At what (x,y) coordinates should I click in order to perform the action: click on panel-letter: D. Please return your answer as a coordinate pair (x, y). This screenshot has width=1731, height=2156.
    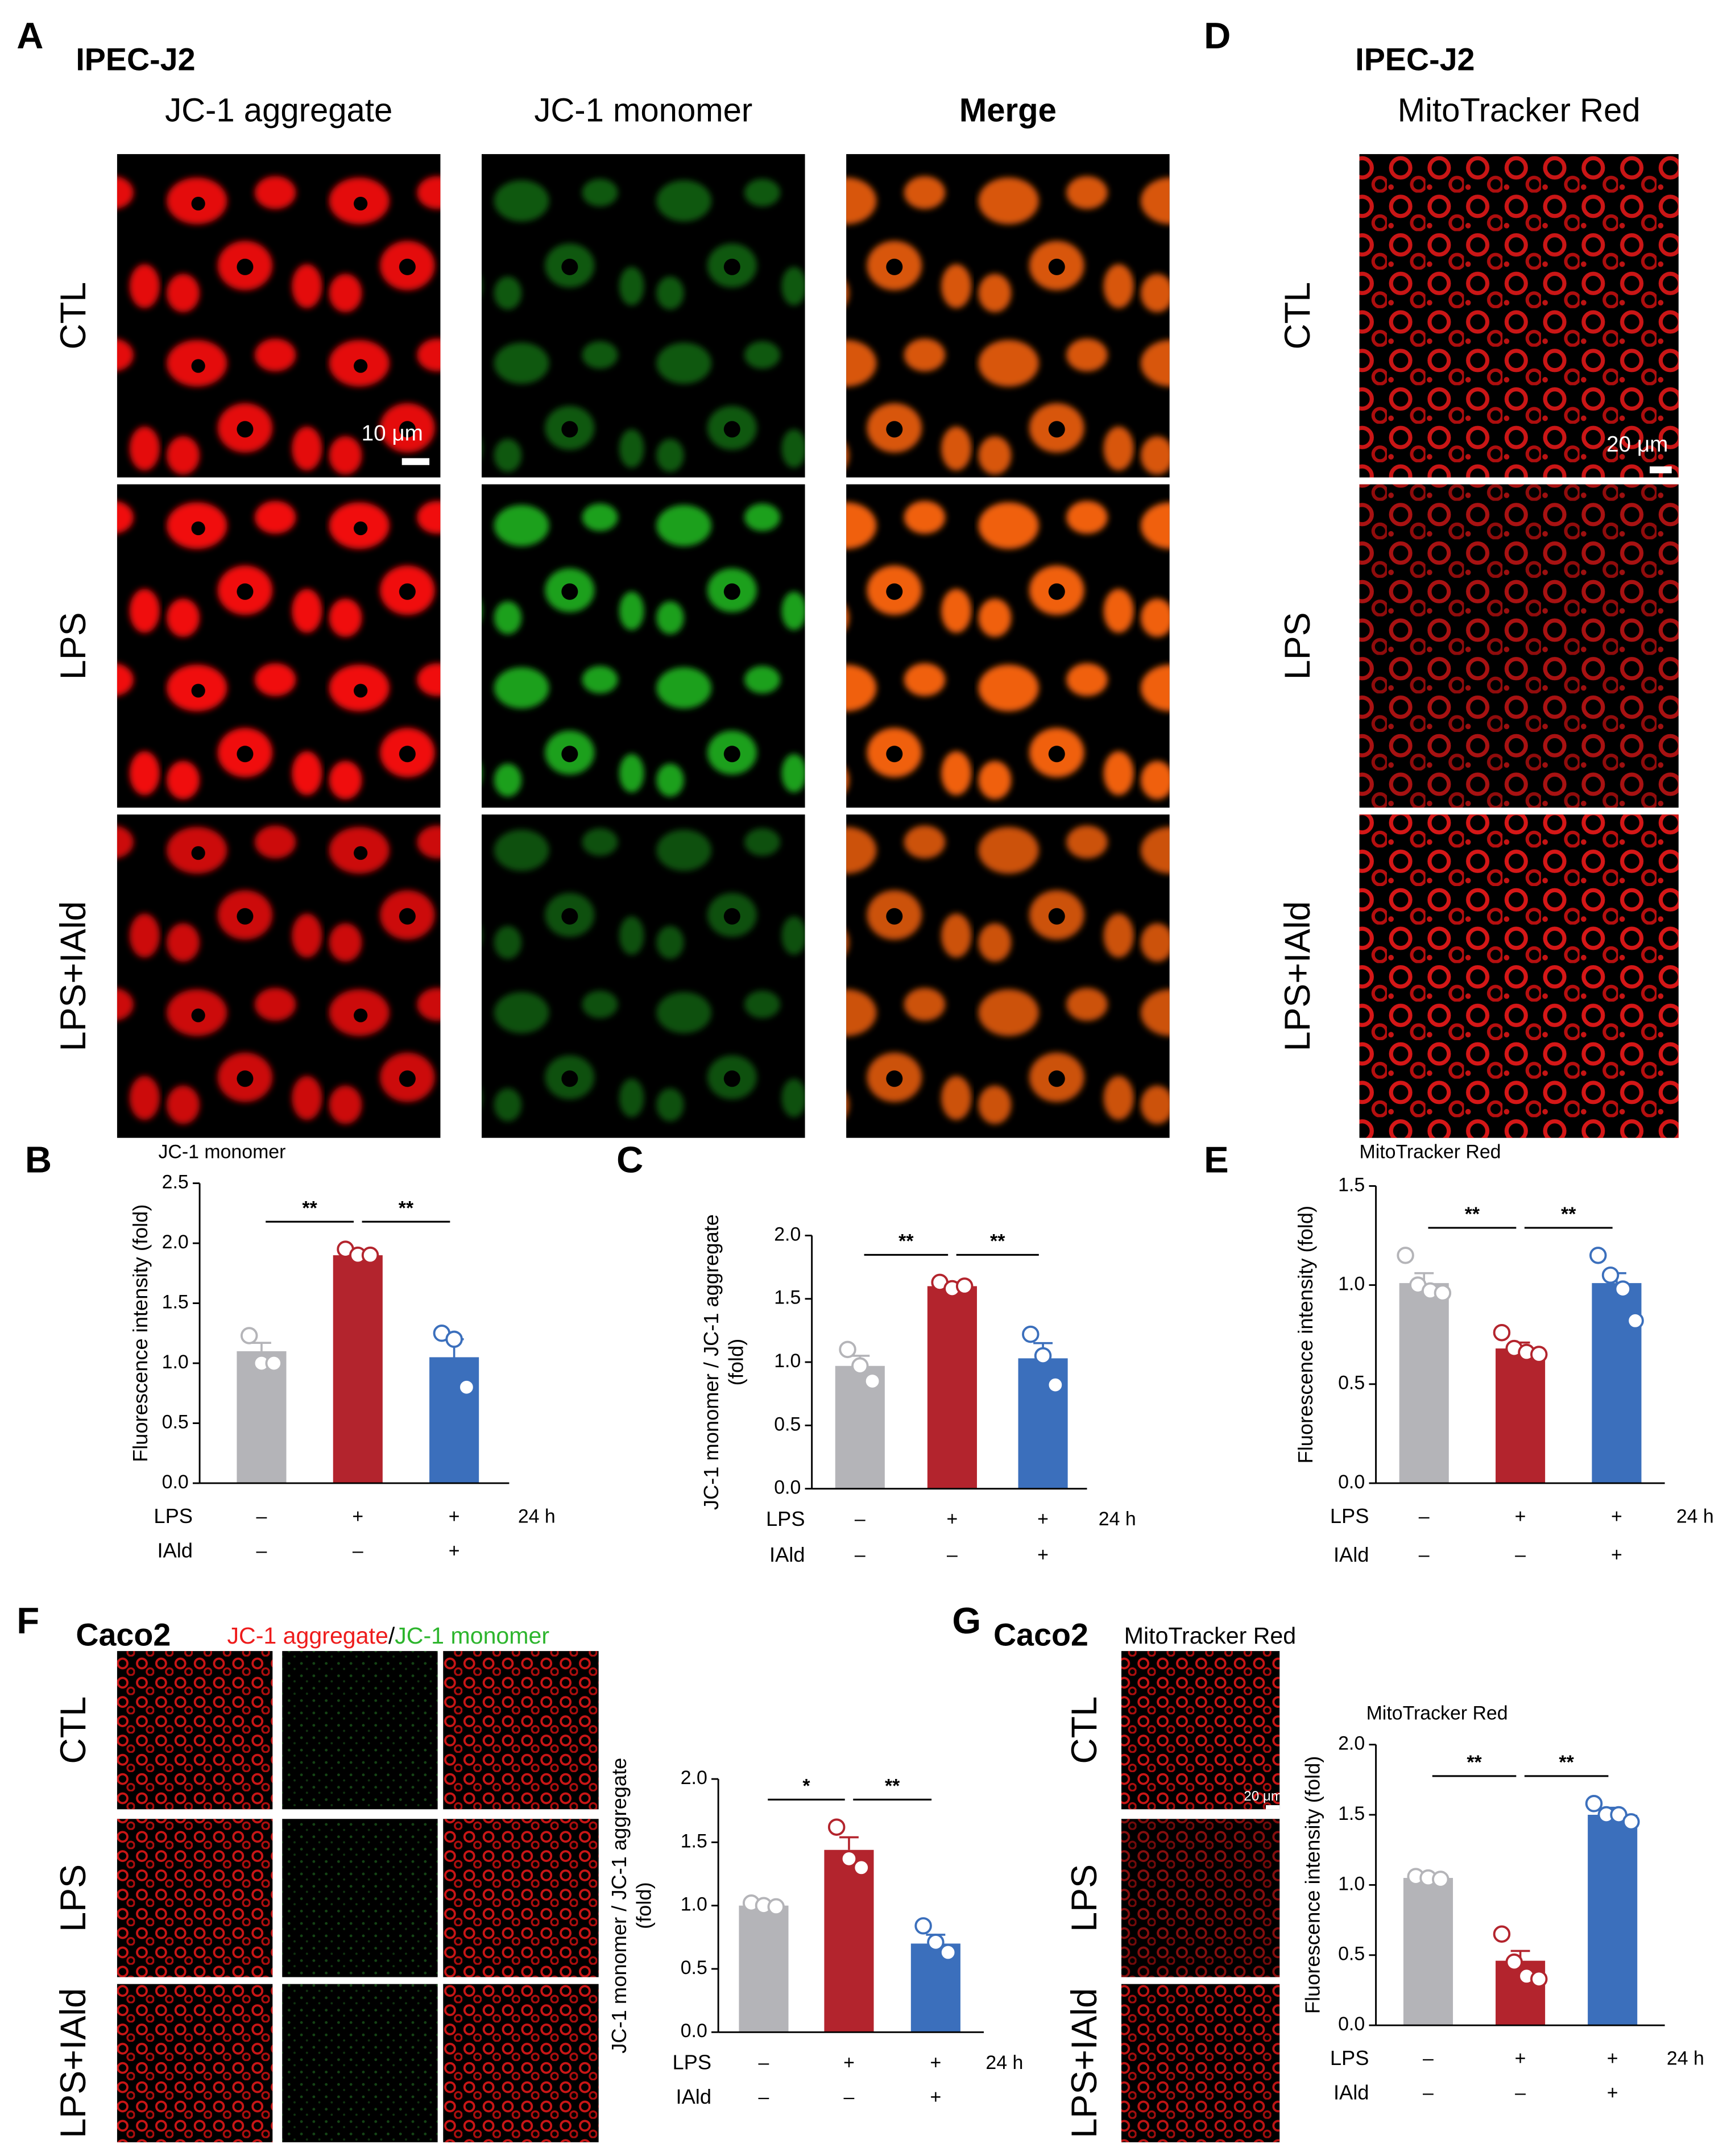
    Looking at the image, I should click on (1218, 35).